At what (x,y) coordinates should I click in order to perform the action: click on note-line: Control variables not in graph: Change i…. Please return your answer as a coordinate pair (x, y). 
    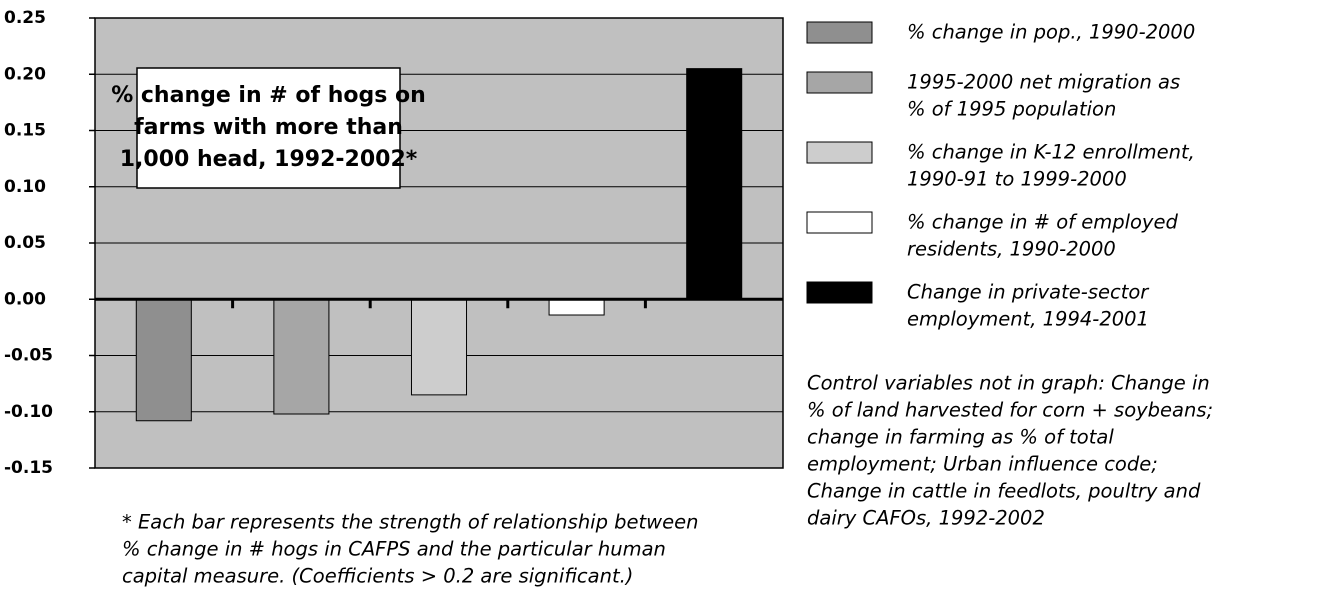
    Looking at the image, I should click on (1008, 383).